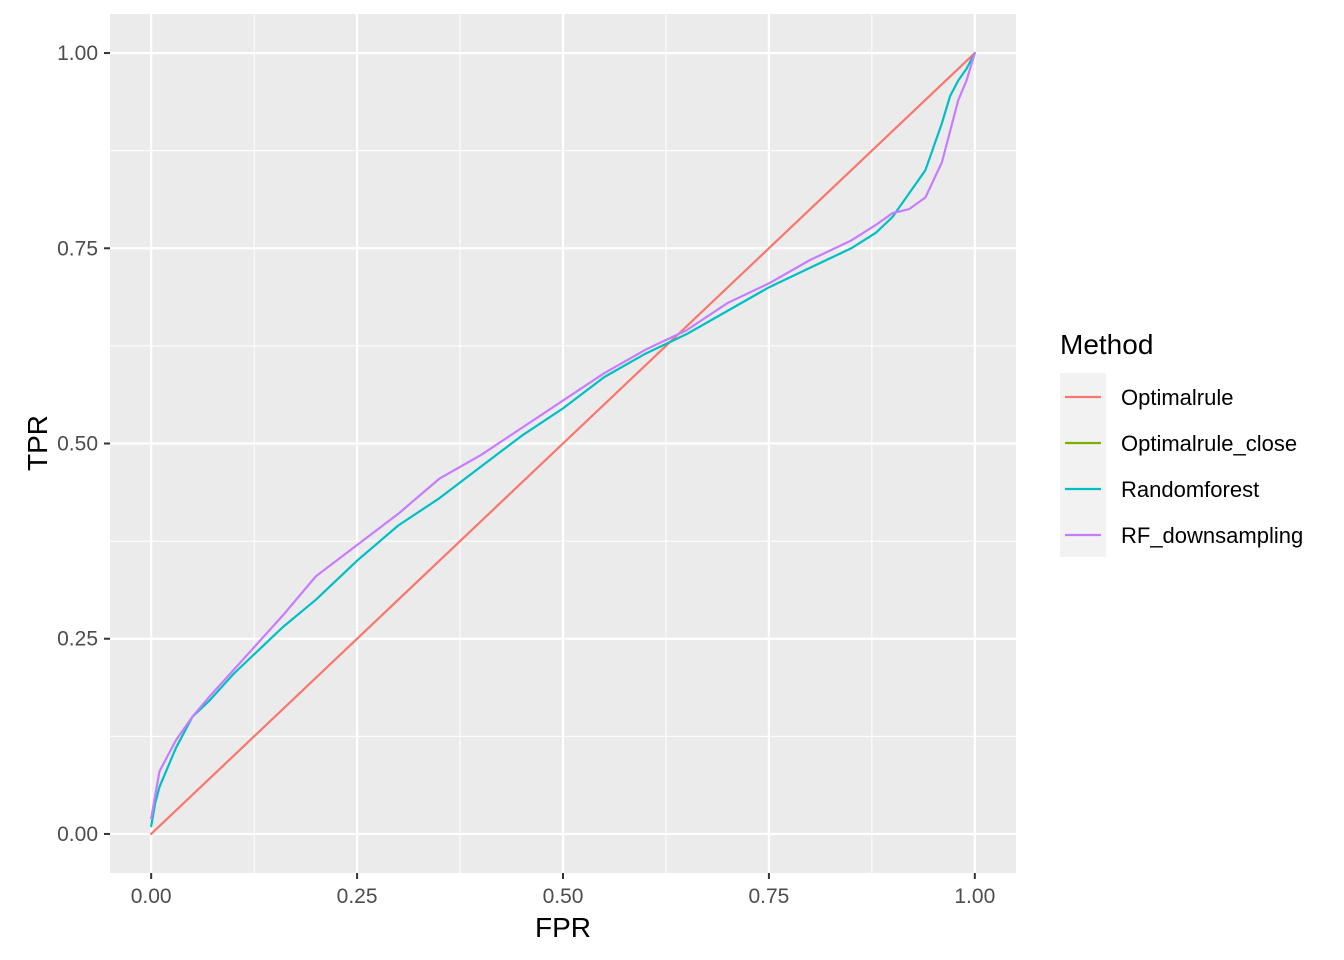  I want to click on y-axis: 0.00 0.25 0.50 0.75 1.00, so click(83, 444).